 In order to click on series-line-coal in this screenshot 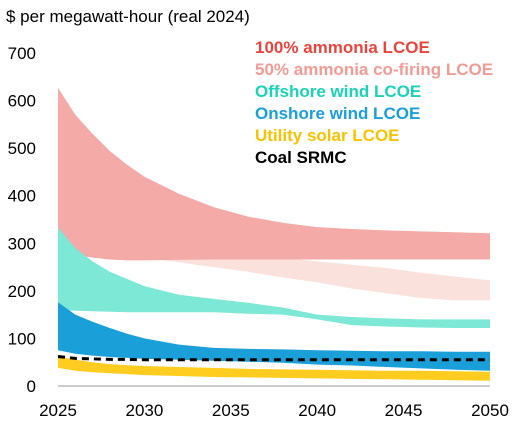, I will do `click(273, 358)`.